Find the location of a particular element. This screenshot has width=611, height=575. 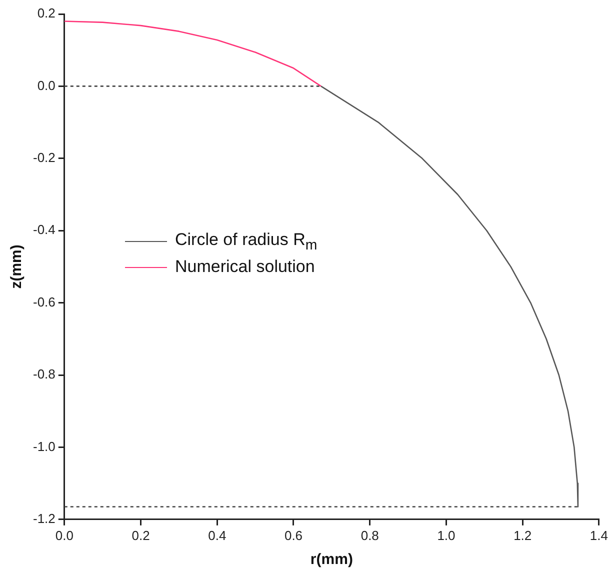

y-tick-label: 0.2 is located at coordinates (46, 13).